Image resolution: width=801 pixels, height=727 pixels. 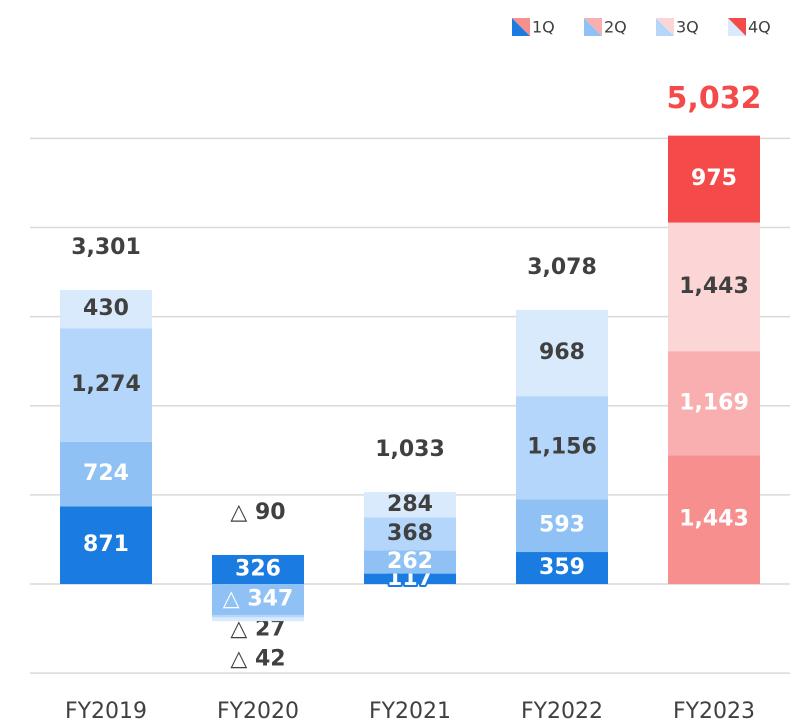 I want to click on value-label: 284, so click(x=410, y=504).